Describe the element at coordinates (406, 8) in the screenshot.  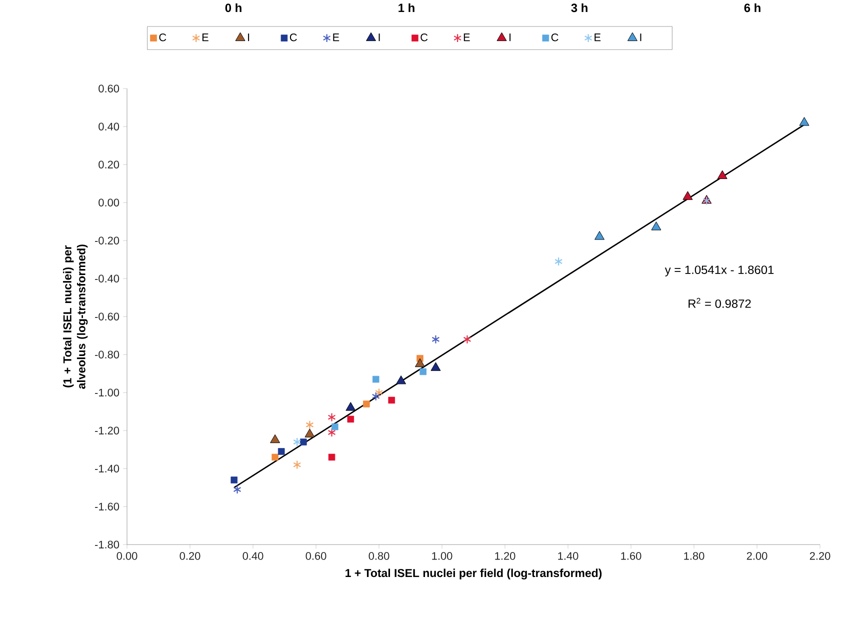
I see `text: 1 h` at that location.